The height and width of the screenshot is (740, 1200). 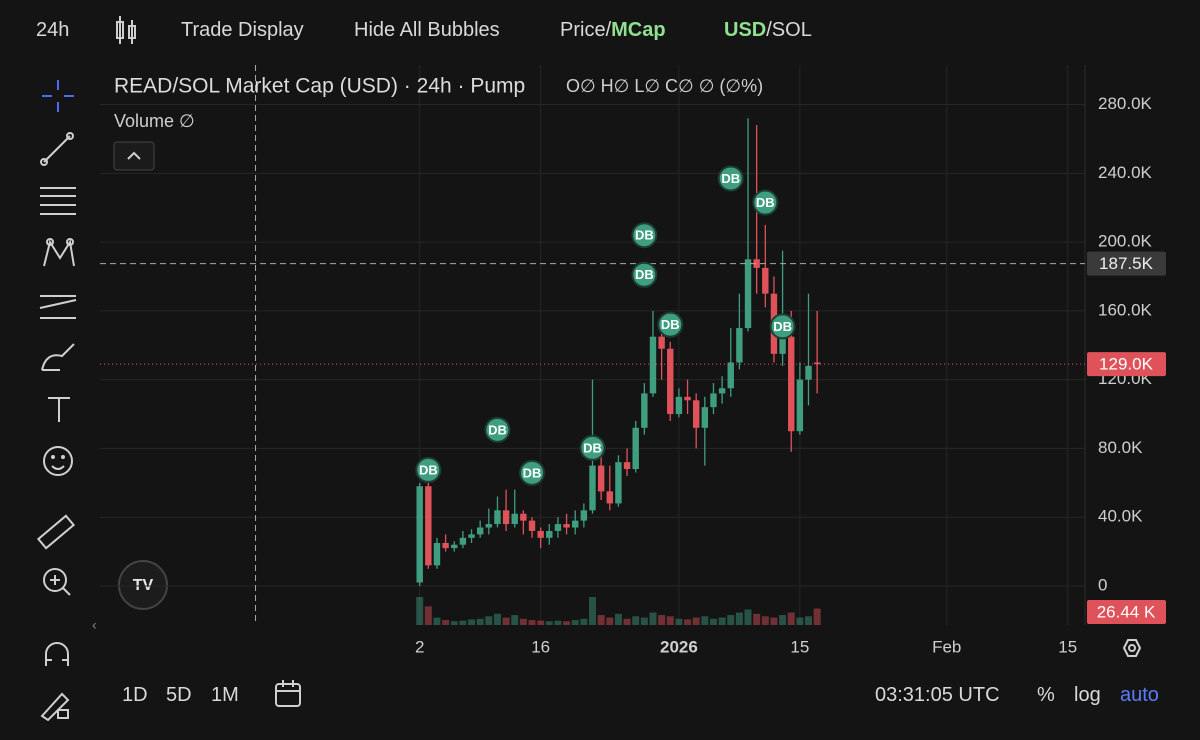 What do you see at coordinates (242, 30) in the screenshot?
I see `trade-display-button: Trade Display` at bounding box center [242, 30].